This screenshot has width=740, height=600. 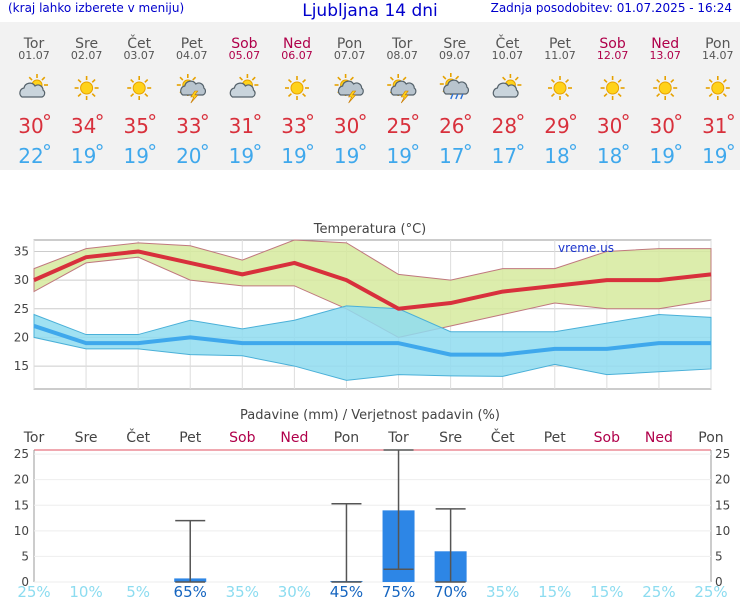 I want to click on precip-y-tick-right: 15, so click(x=722, y=505).